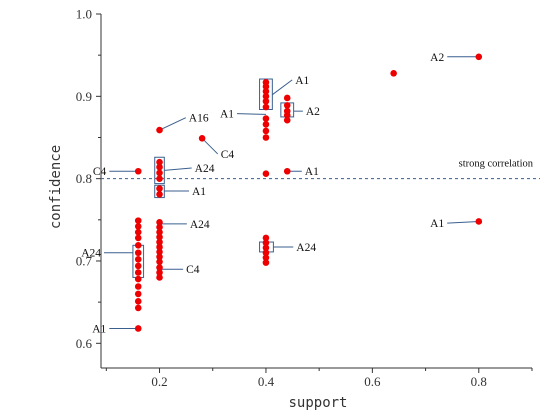 The height and width of the screenshot is (418, 550). Describe the element at coordinates (496, 164) in the screenshot. I see `strong-correlation-label: strong correlation` at that location.